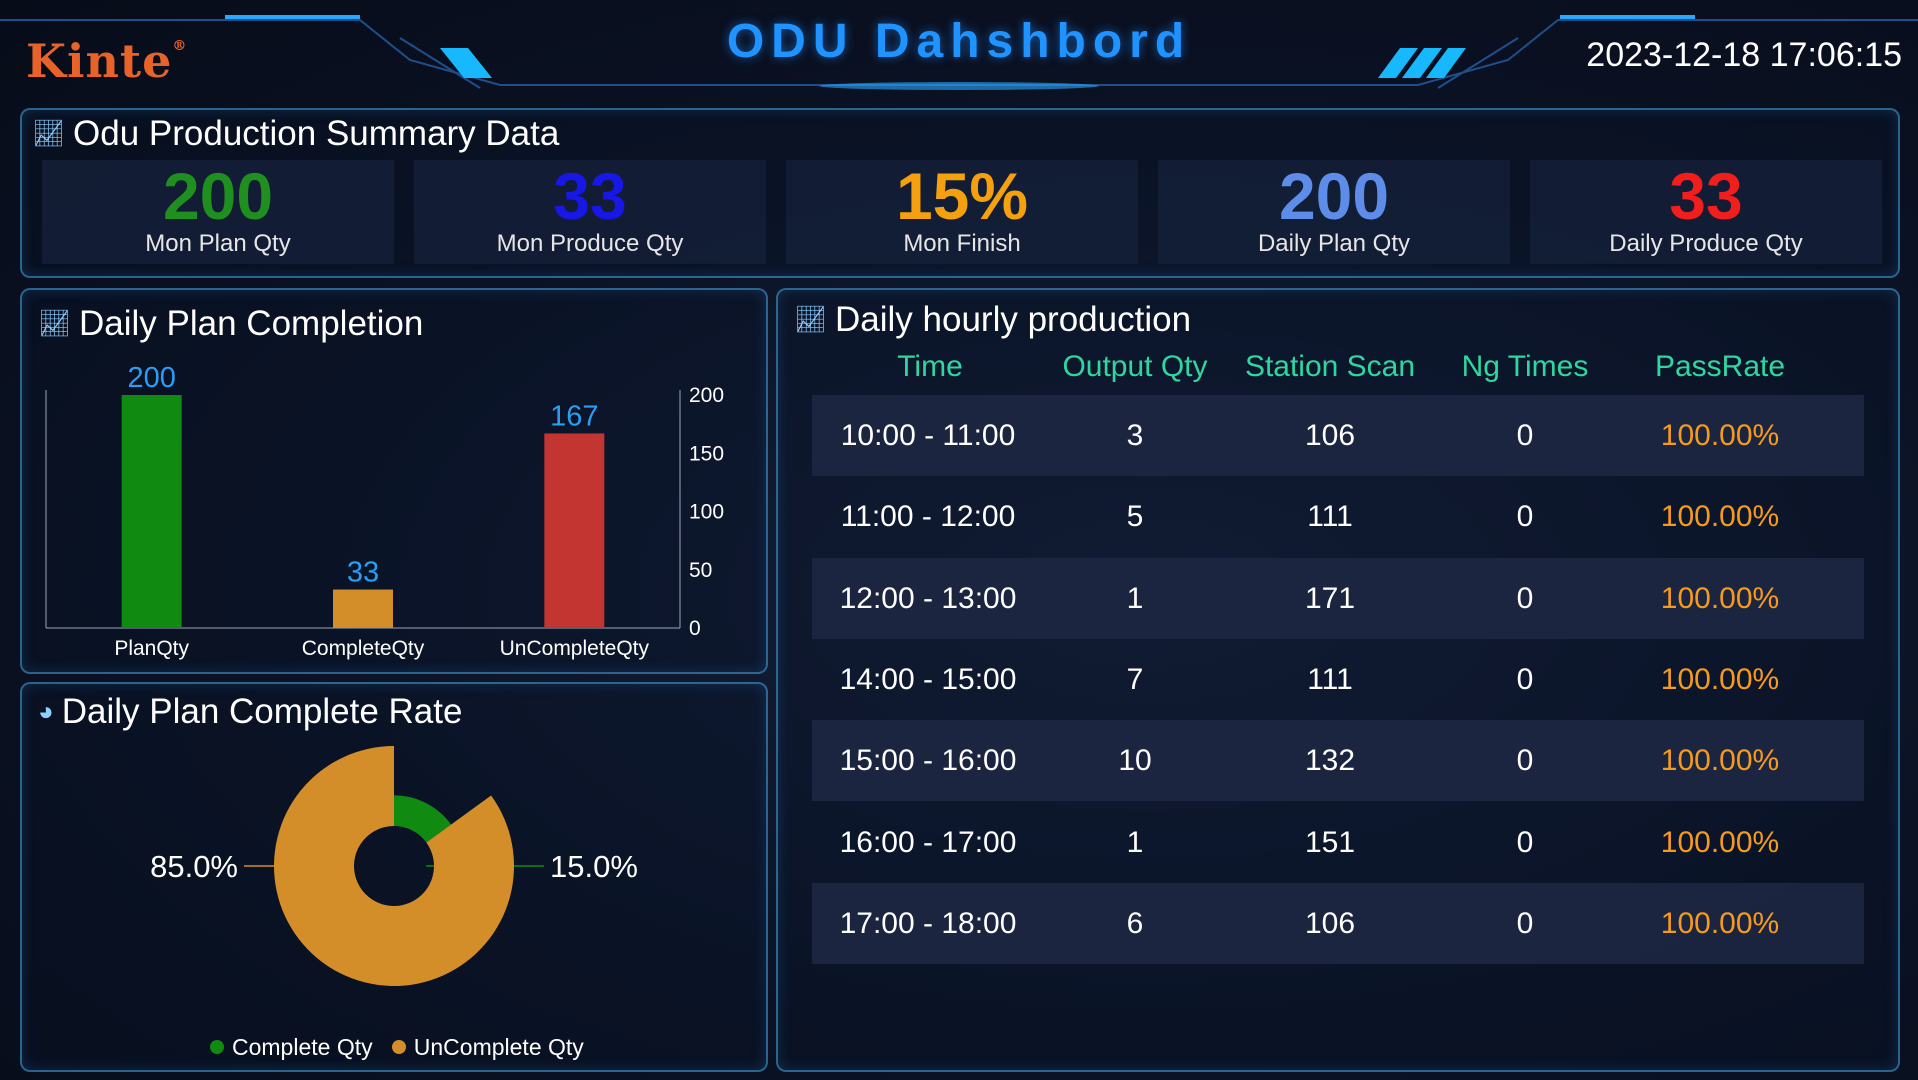 The height and width of the screenshot is (1080, 1918). Describe the element at coordinates (1135, 435) in the screenshot. I see `cell-output: 3` at that location.